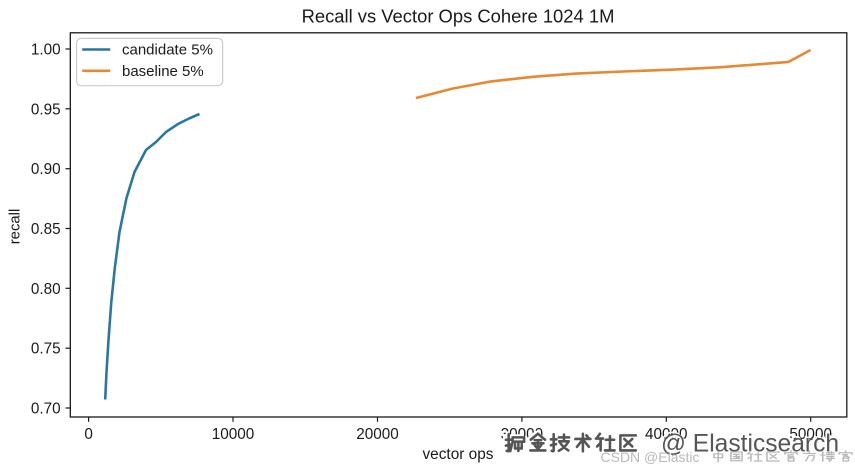  What do you see at coordinates (810, 434) in the screenshot?
I see `svg-text: 50000` at bounding box center [810, 434].